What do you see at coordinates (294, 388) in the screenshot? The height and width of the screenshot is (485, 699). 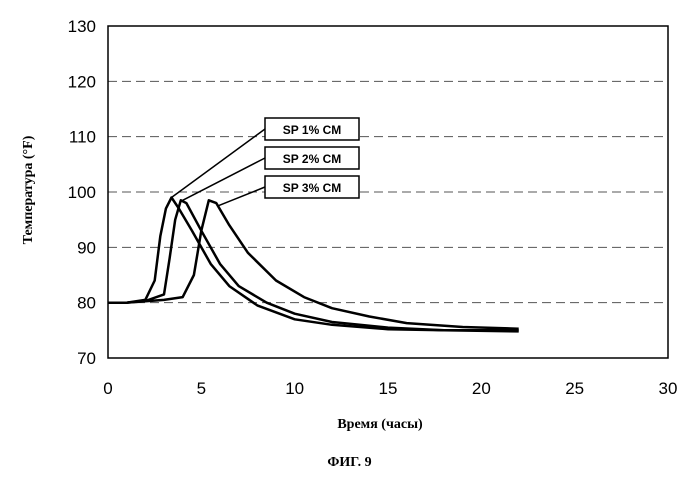 I see `x-tick-label: 10` at bounding box center [294, 388].